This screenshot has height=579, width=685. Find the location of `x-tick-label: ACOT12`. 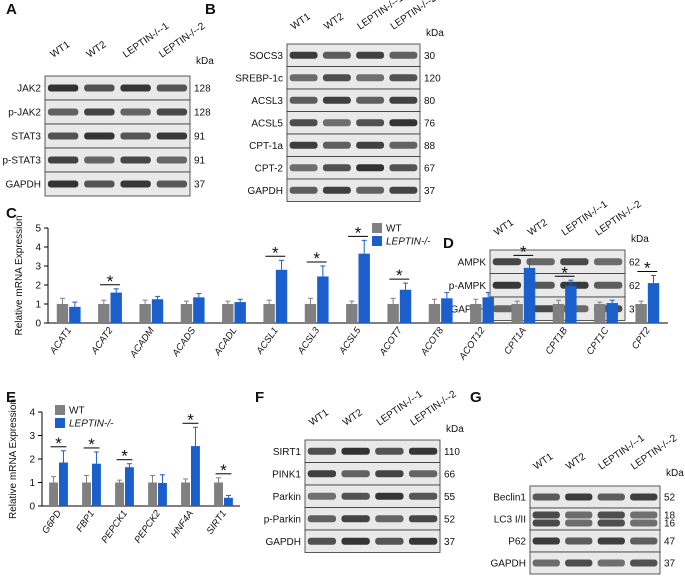

x-tick-label: ACOT12 is located at coordinates (472, 344).